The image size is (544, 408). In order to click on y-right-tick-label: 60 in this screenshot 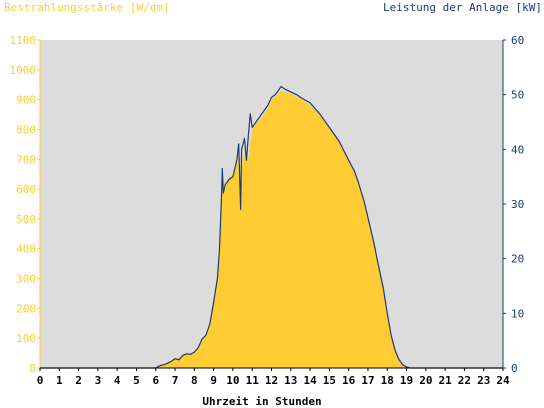, I will do `click(517, 40)`.